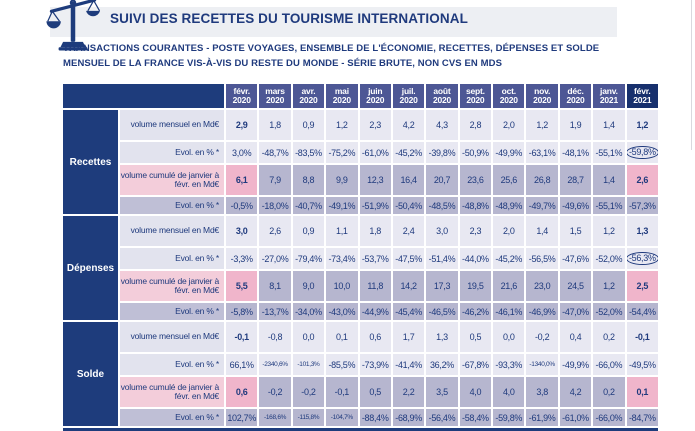 The height and width of the screenshot is (431, 695). I want to click on value-cell: 5,5, so click(242, 286).